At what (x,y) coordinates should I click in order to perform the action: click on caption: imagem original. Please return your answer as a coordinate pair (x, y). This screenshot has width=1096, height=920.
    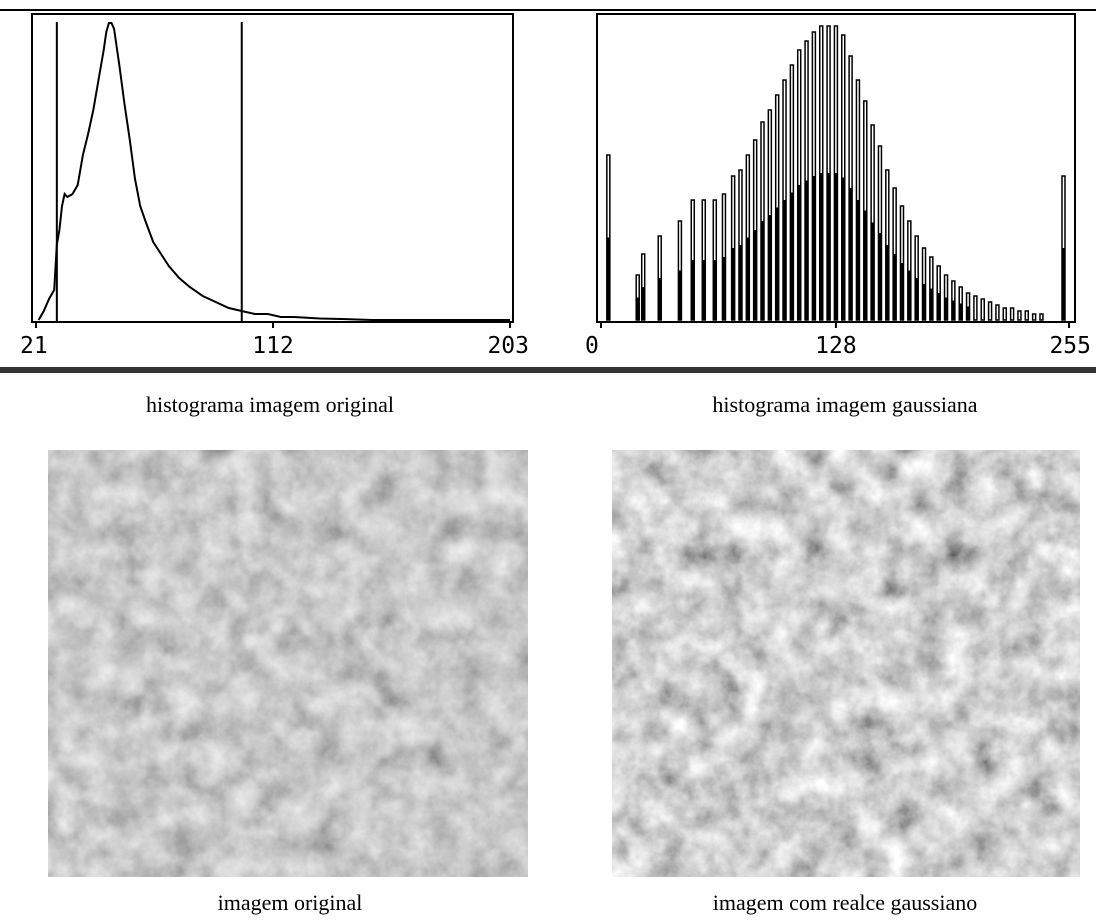
    Looking at the image, I should click on (290, 902).